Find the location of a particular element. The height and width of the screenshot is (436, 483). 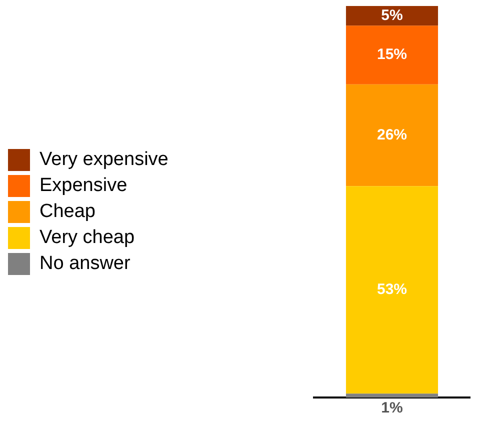

data-label: 5% is located at coordinates (392, 15).